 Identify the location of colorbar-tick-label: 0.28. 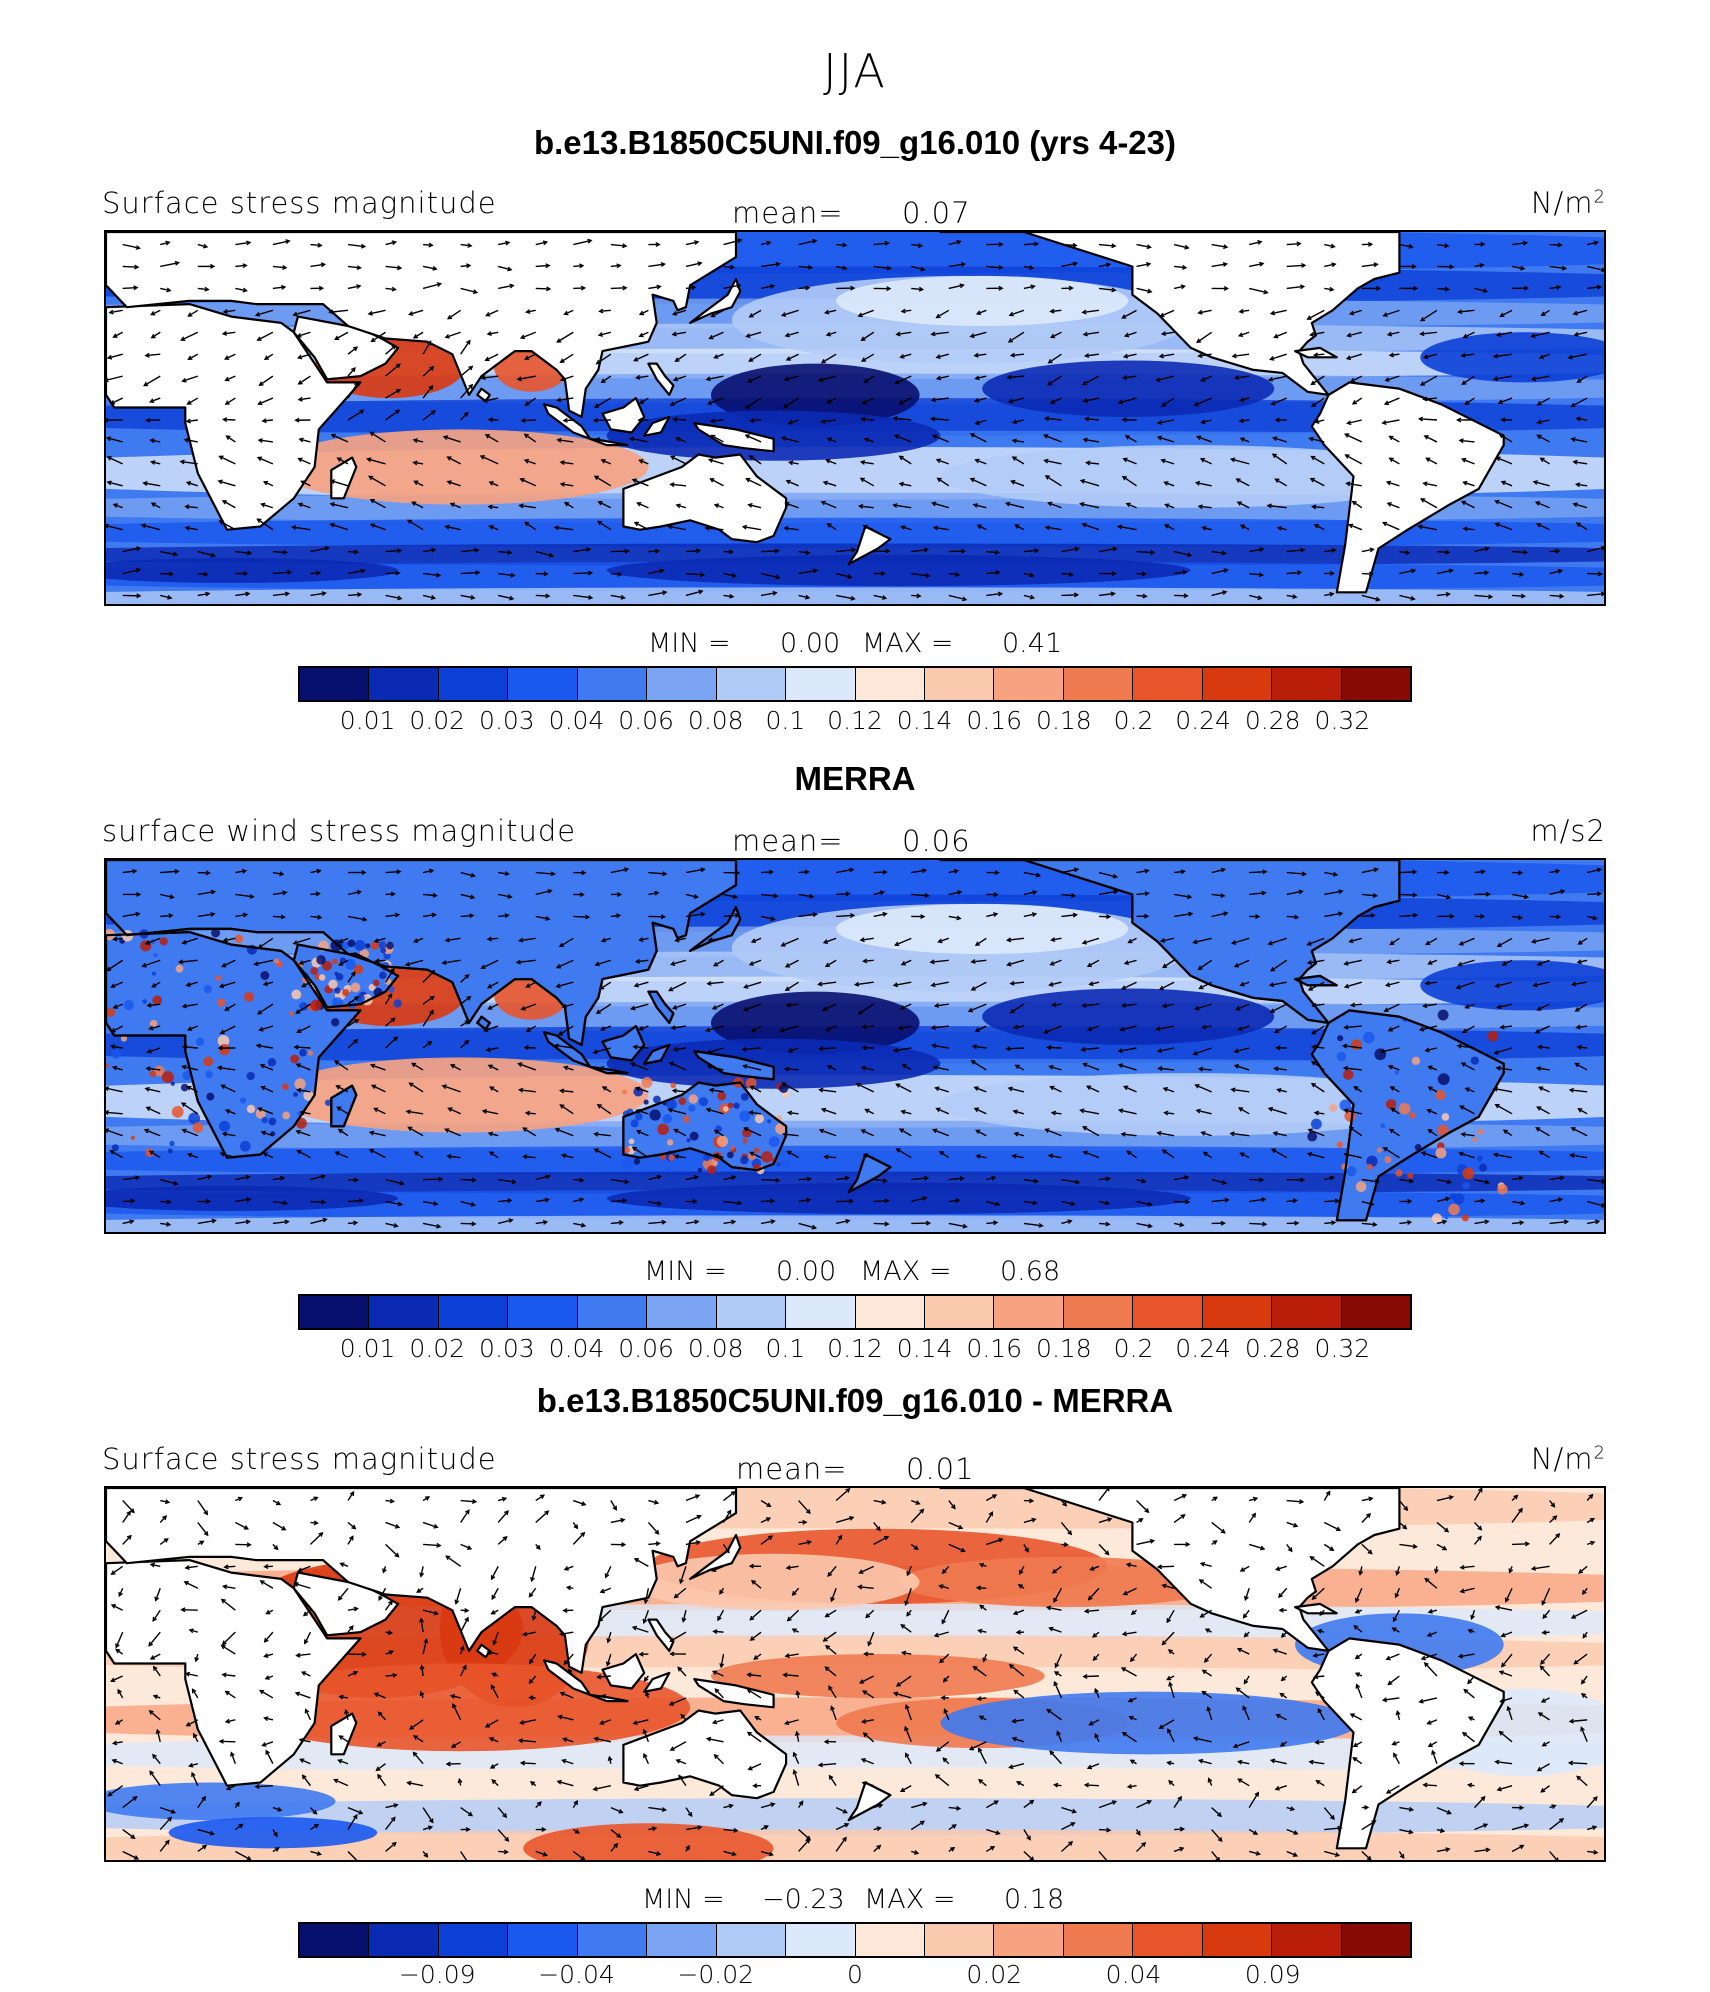
(1273, 1348).